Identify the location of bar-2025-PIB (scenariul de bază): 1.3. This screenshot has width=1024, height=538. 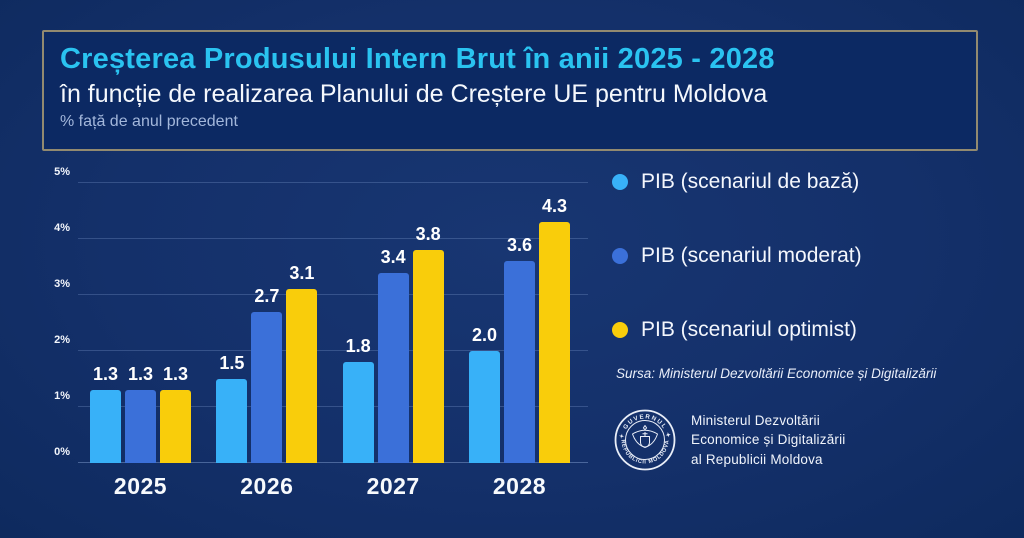
(105, 413).